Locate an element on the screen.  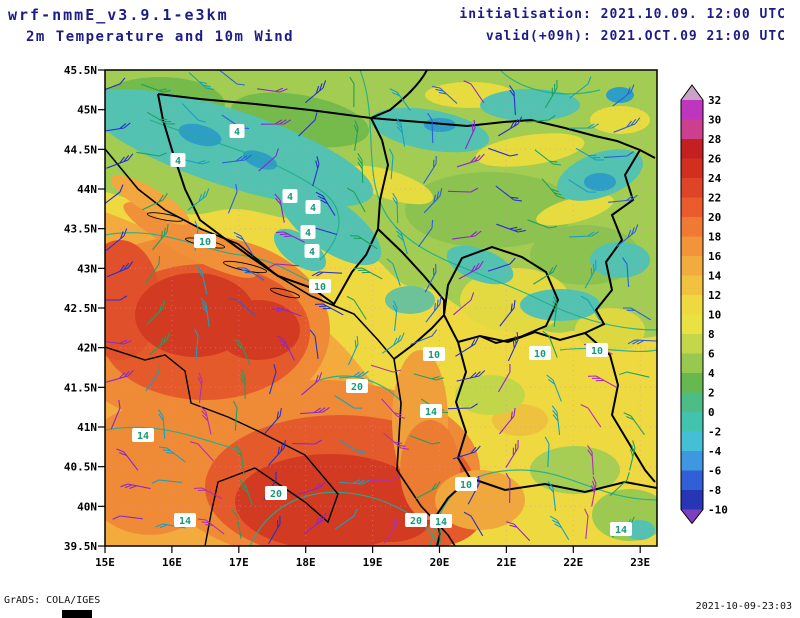
colorbar-tick-label: -8 is located at coordinates (714, 490).